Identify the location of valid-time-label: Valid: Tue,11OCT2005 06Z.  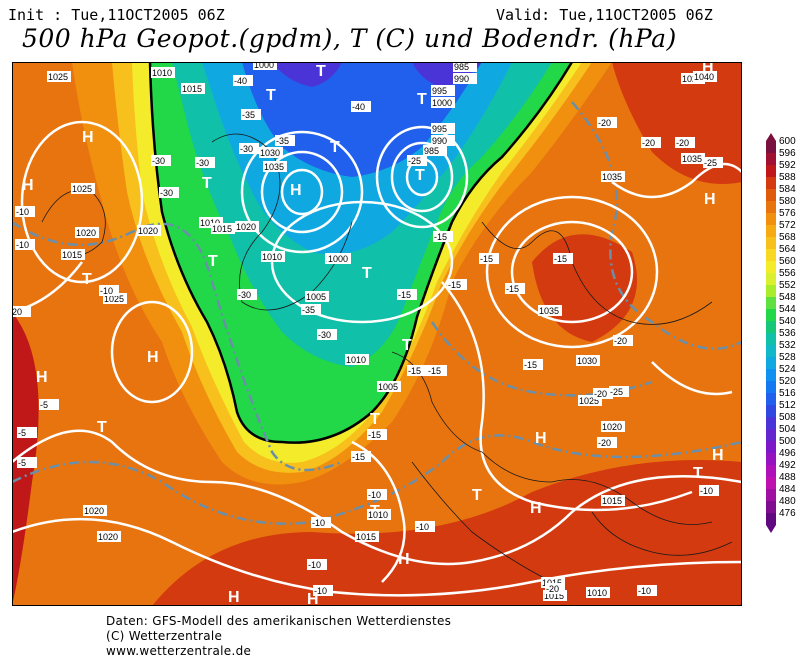
(604, 15).